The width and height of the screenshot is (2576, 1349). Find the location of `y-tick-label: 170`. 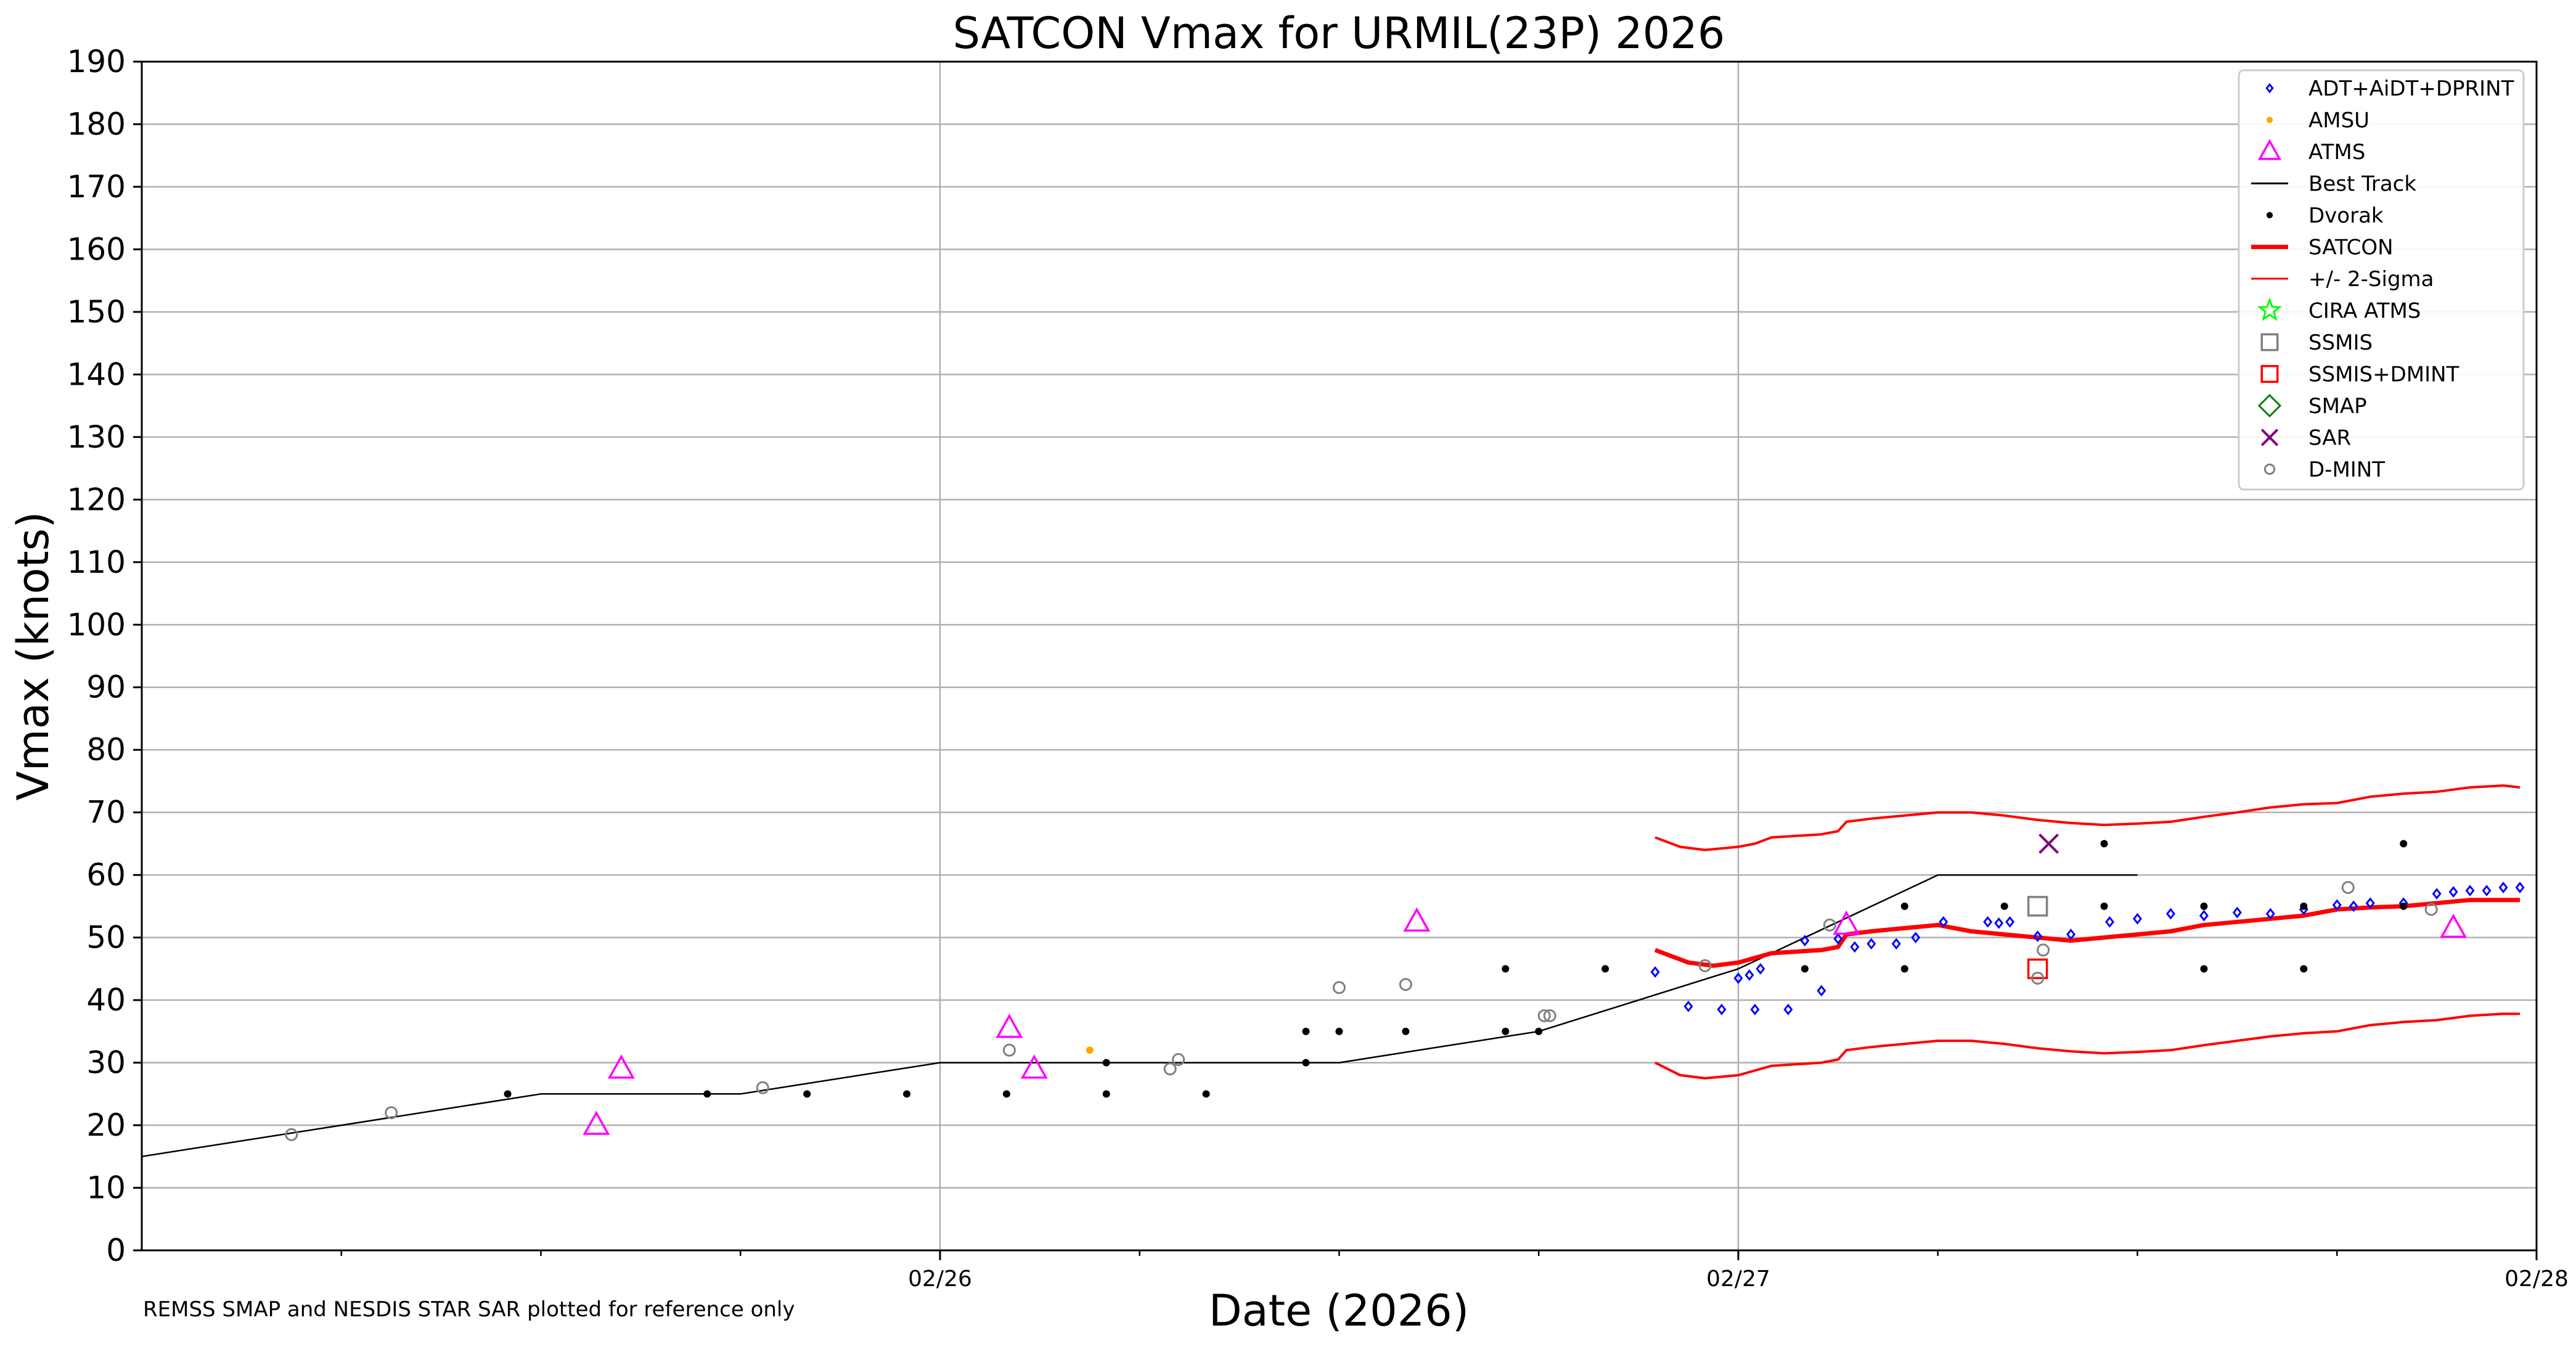

y-tick-label: 170 is located at coordinates (96, 187).